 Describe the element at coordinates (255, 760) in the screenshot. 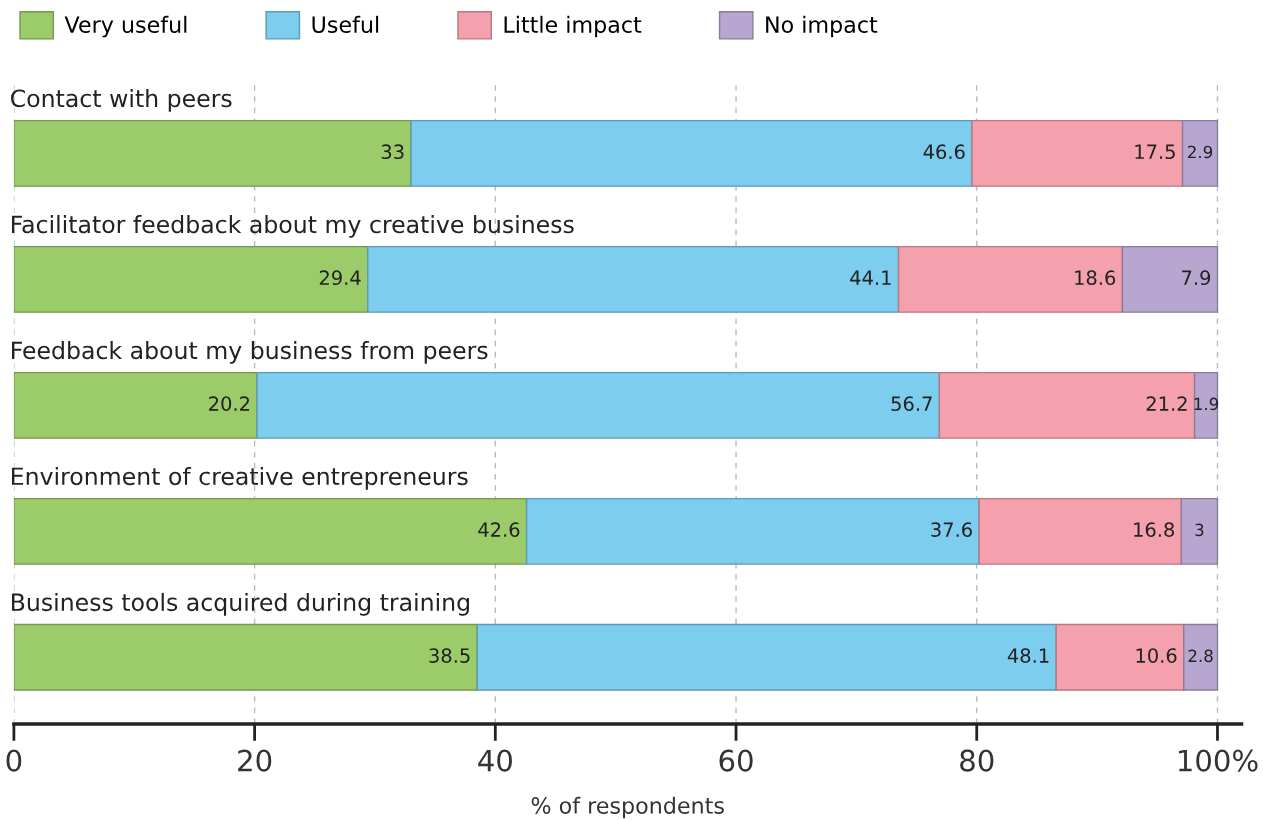

I see `x-tick-label: 20` at that location.